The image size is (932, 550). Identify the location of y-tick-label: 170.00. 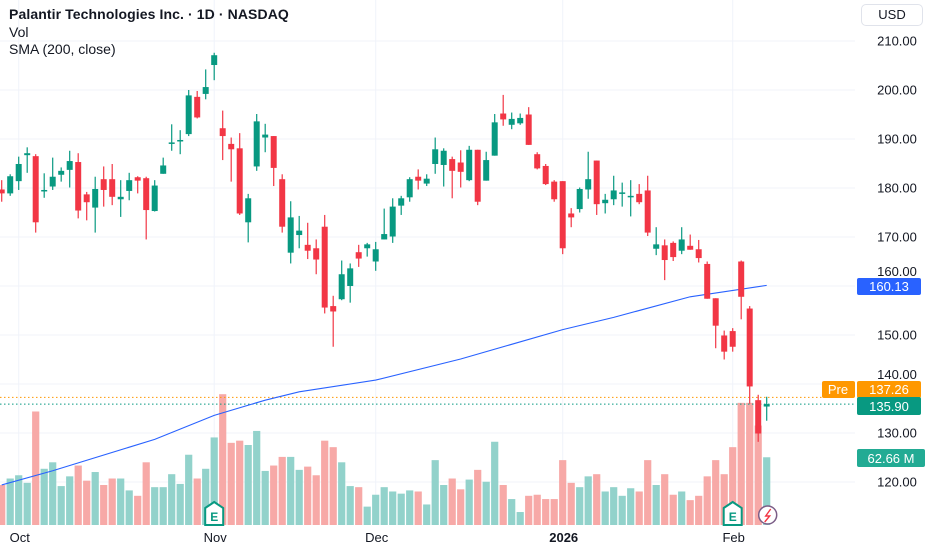
(897, 237).